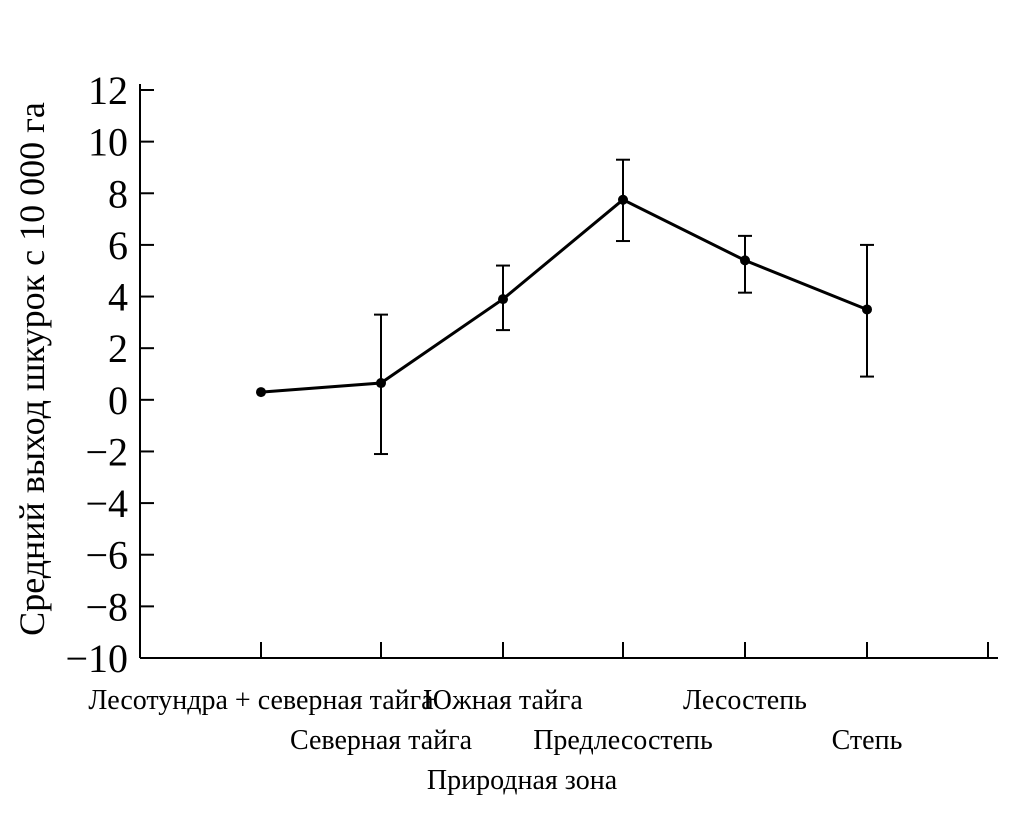  Describe the element at coordinates (381, 740) in the screenshot. I see `x-category-label: Северная тайга` at that location.